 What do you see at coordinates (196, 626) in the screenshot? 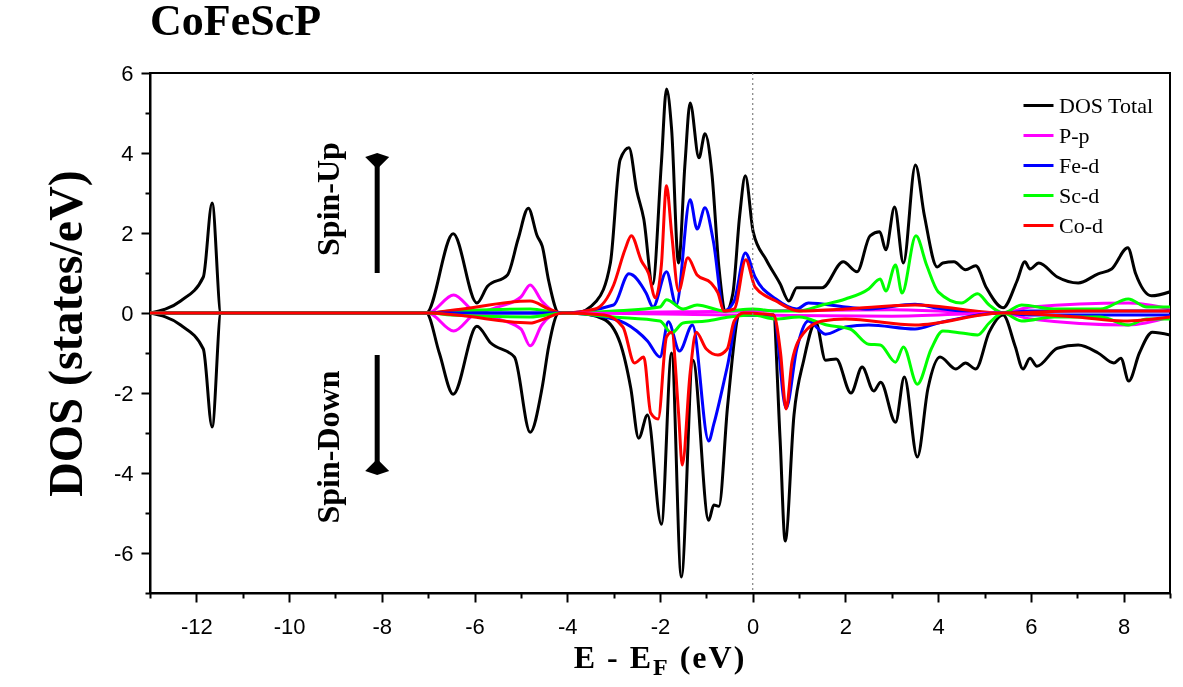
I see `x-tick-label: -12` at bounding box center [196, 626].